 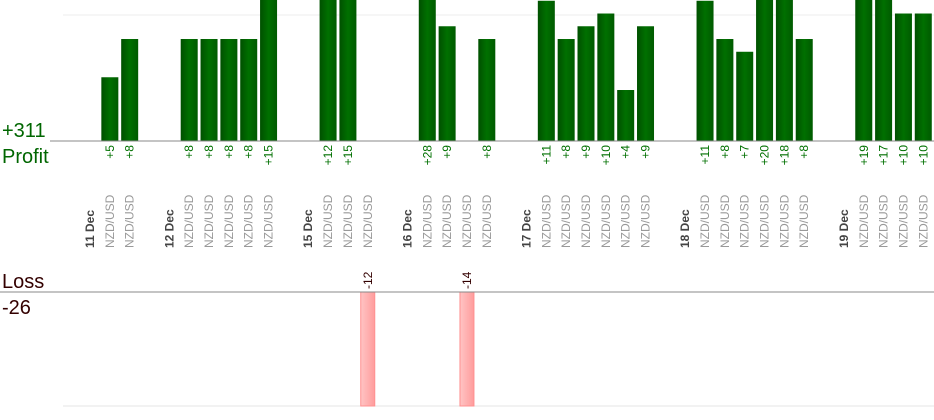 I want to click on profit-label: Profit, so click(x=25, y=157).